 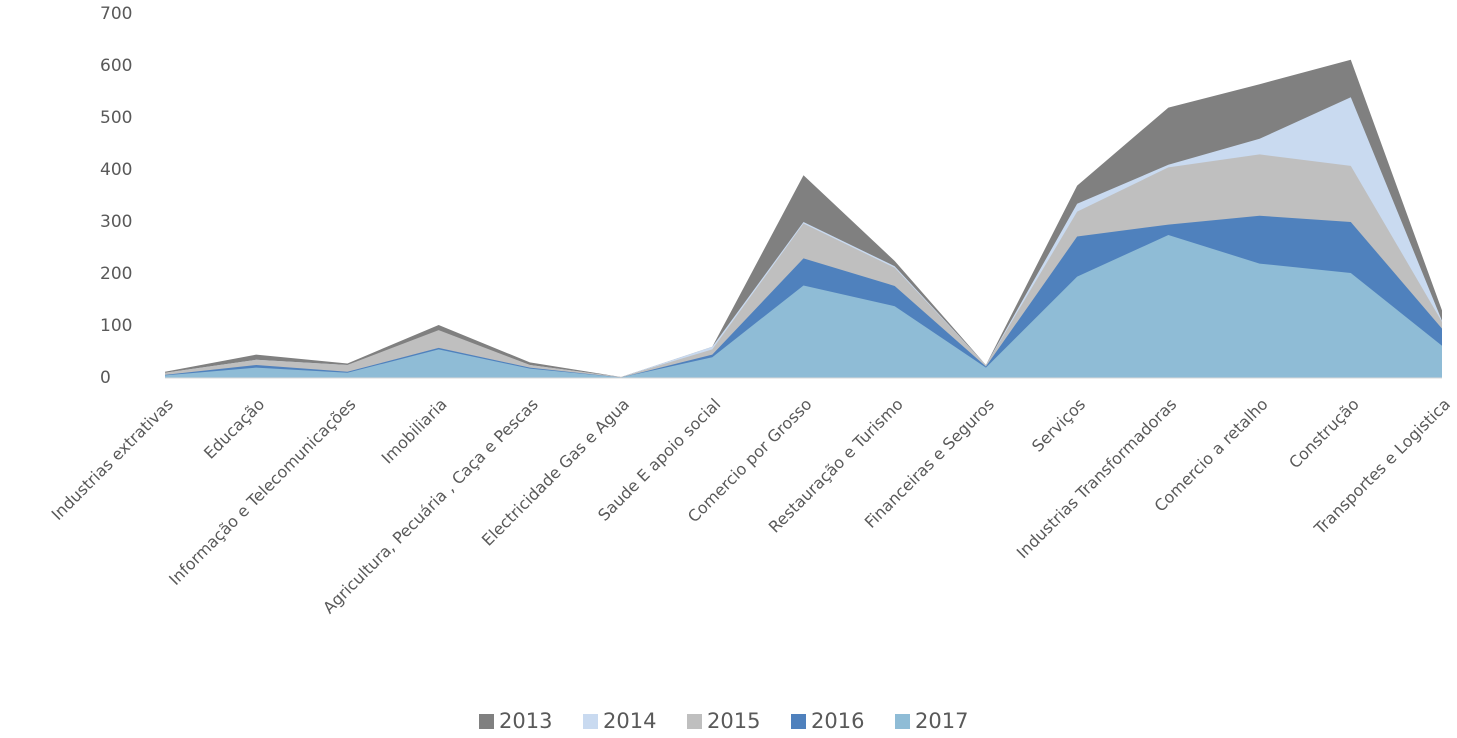 I want to click on x-tick-label: Imobiliaria, so click(x=414, y=431).